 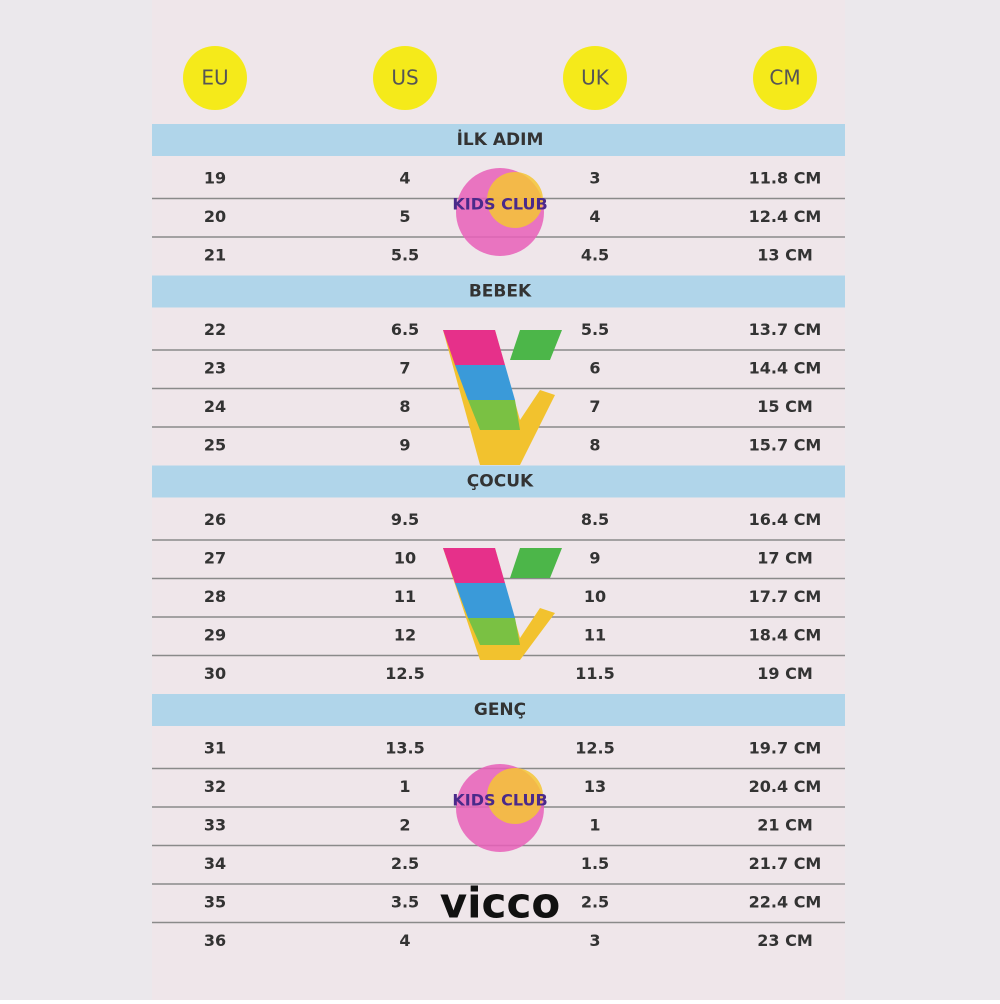 What do you see at coordinates (785, 825) in the screenshot?
I see `cell: 21 CM` at bounding box center [785, 825].